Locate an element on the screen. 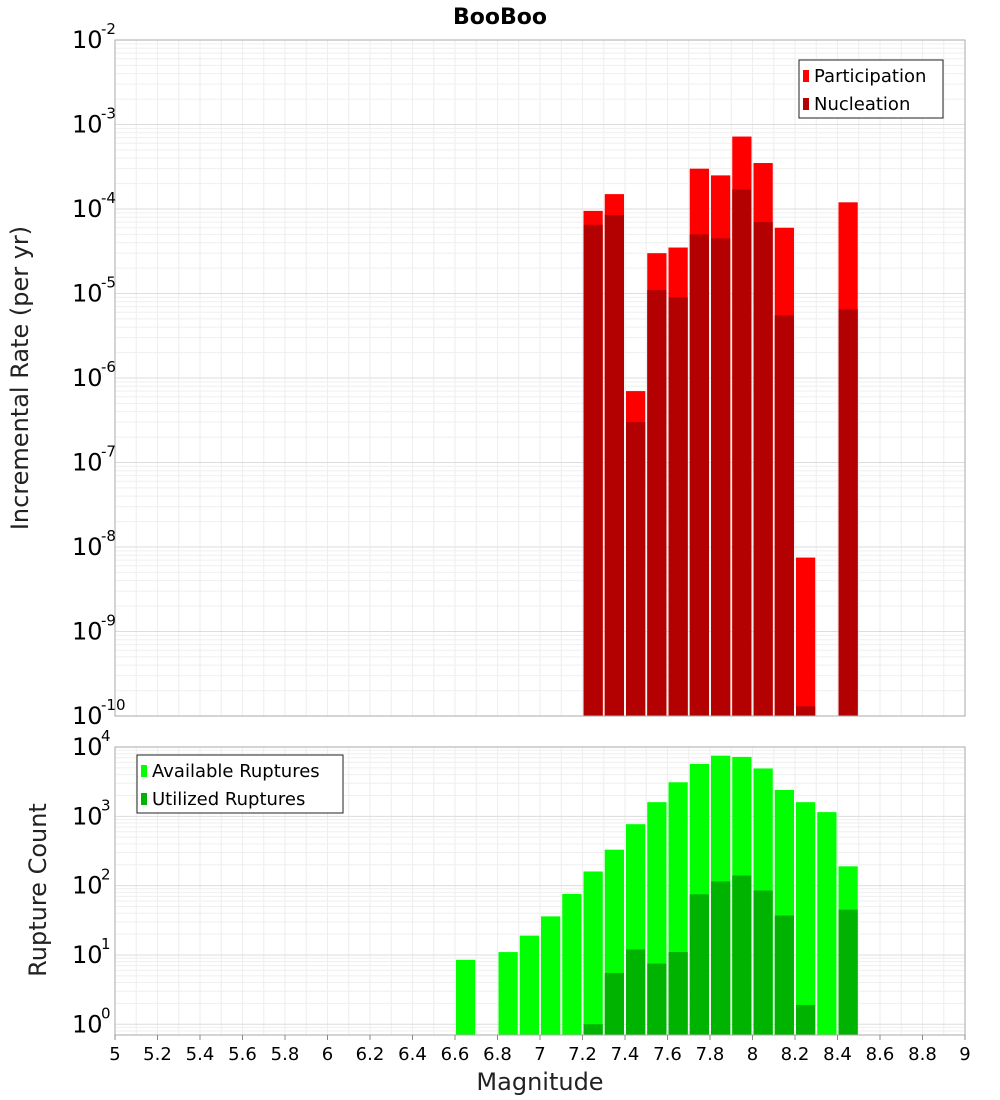 The width and height of the screenshot is (1000, 1100). chart-title: BooBoo is located at coordinates (500, 17).